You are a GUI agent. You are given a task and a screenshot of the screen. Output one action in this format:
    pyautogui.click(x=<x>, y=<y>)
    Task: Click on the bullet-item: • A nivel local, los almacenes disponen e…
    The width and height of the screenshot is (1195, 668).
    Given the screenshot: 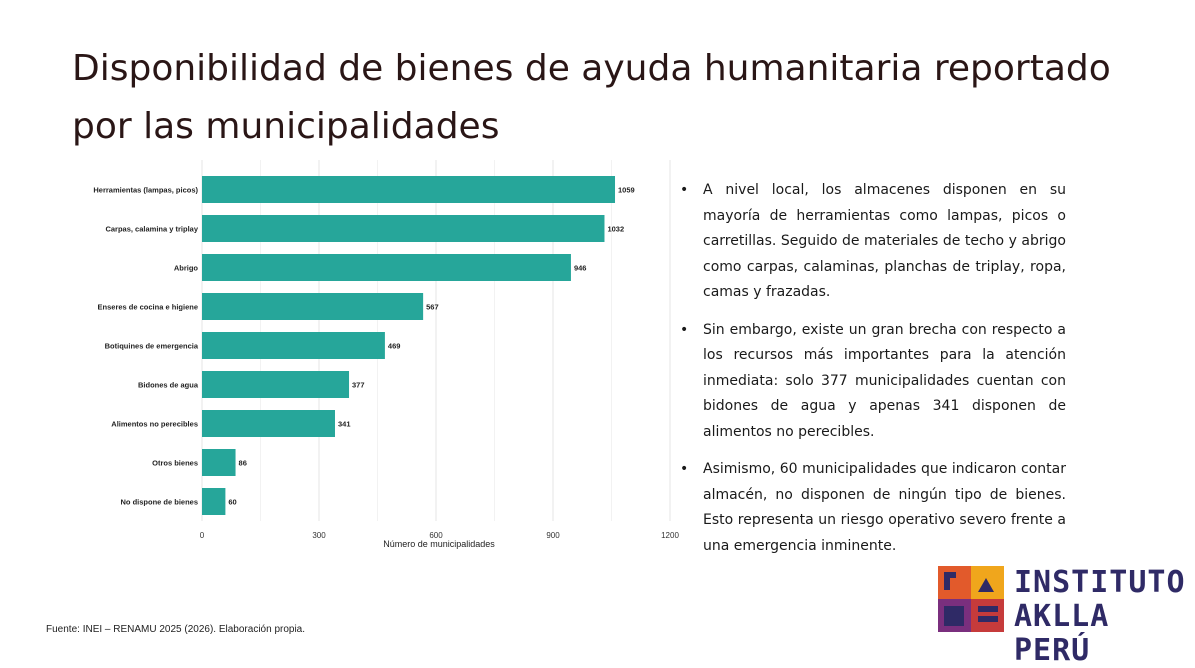 What is the action you would take?
    pyautogui.click(x=873, y=242)
    